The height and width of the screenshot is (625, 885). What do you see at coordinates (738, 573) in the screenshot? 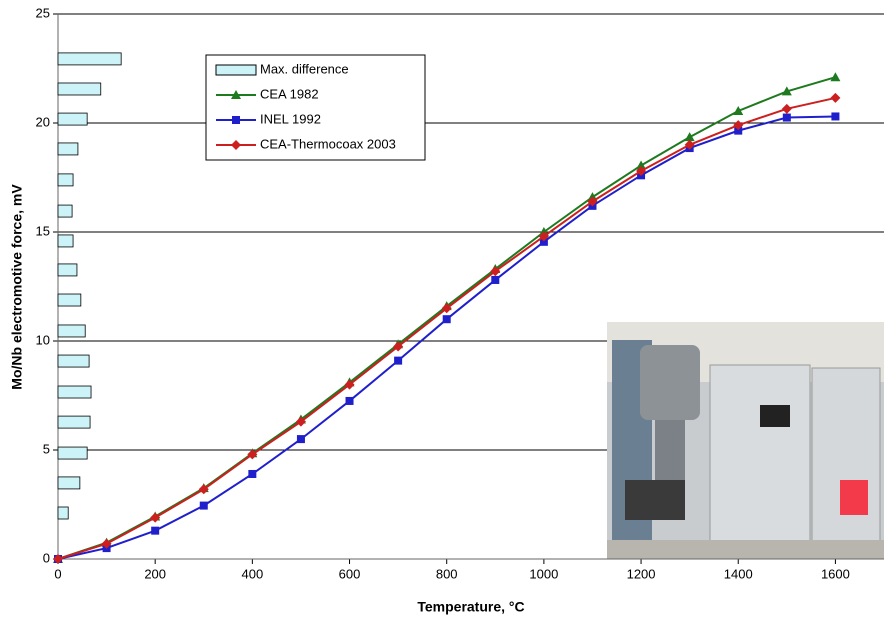
I see `x-tick-label: 1400` at bounding box center [738, 573].